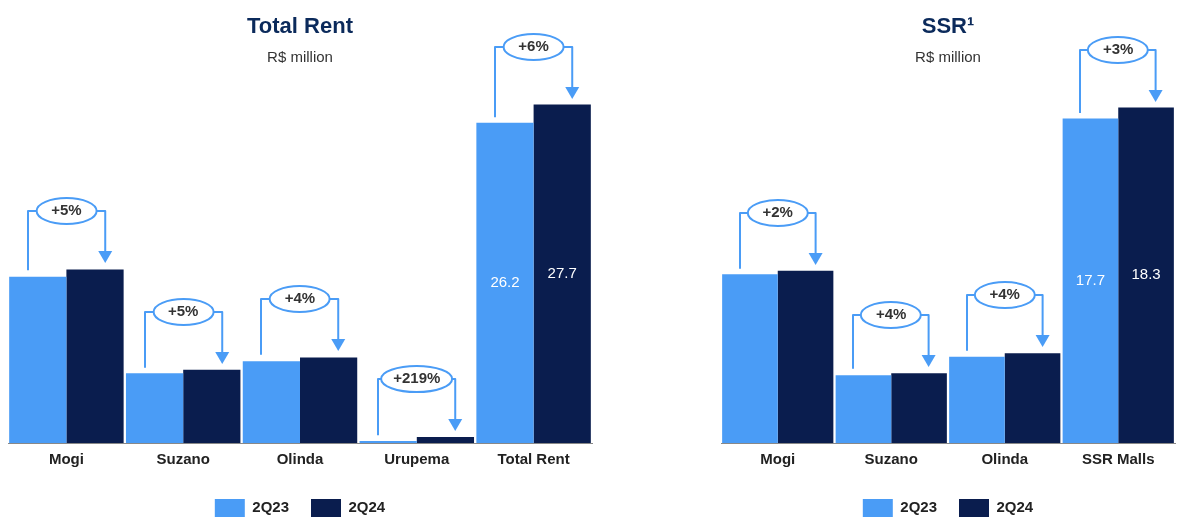 This screenshot has height=527, width=1183. I want to click on data-label: 18.3, so click(1146, 274).